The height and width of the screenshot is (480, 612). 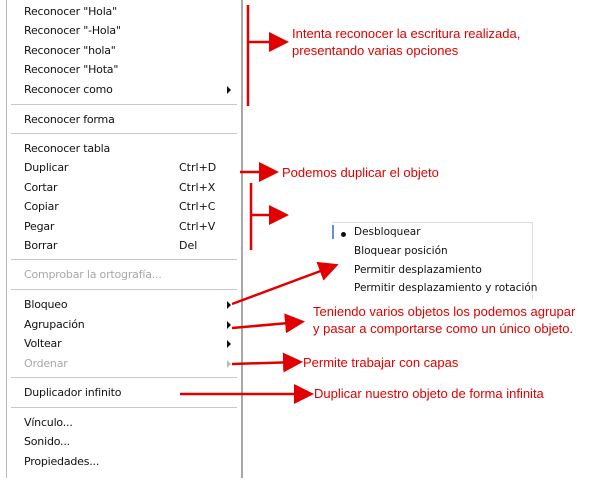 I want to click on submenu-accent, so click(x=333, y=232).